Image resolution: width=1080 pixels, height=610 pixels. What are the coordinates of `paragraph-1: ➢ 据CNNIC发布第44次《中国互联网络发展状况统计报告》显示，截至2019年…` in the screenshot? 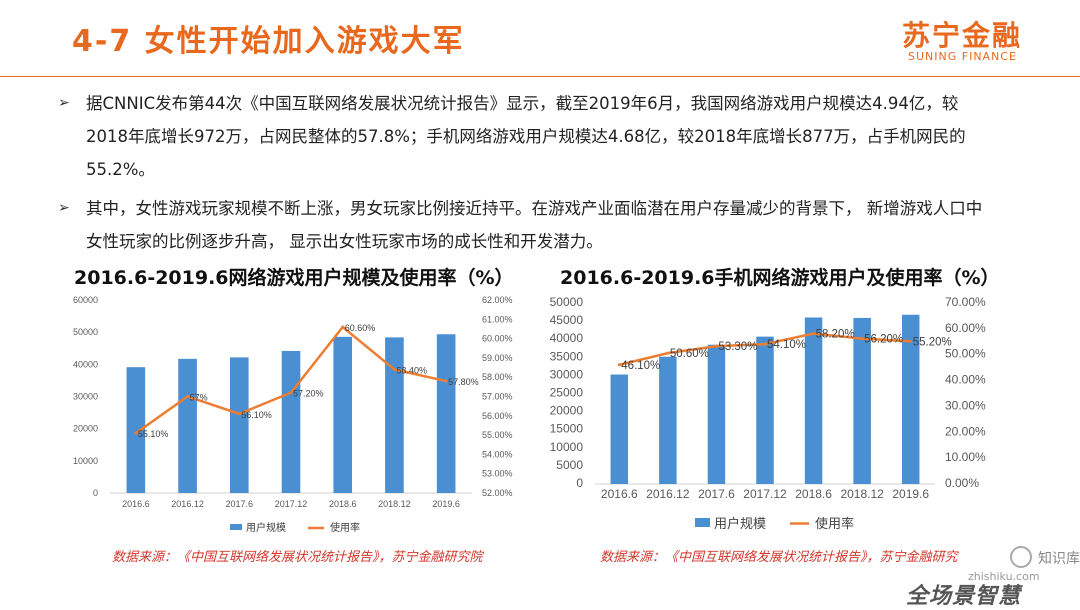 It's located at (523, 136).